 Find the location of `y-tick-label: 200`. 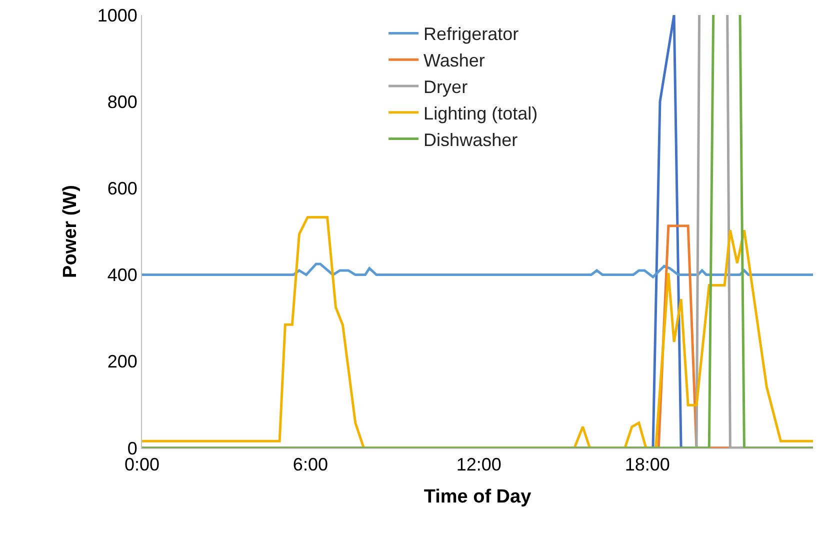

y-tick-label: 200 is located at coordinates (122, 362).